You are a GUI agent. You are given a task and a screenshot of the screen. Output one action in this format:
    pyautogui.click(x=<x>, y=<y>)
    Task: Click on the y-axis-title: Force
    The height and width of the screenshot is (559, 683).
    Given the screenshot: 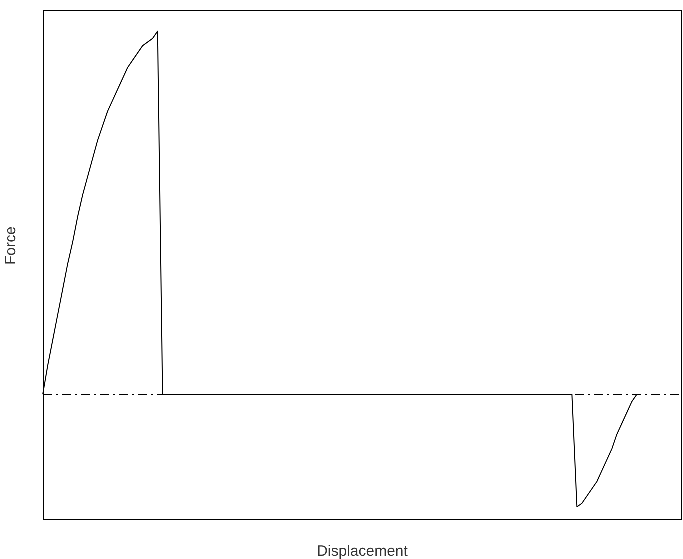 What is the action you would take?
    pyautogui.click(x=11, y=245)
    